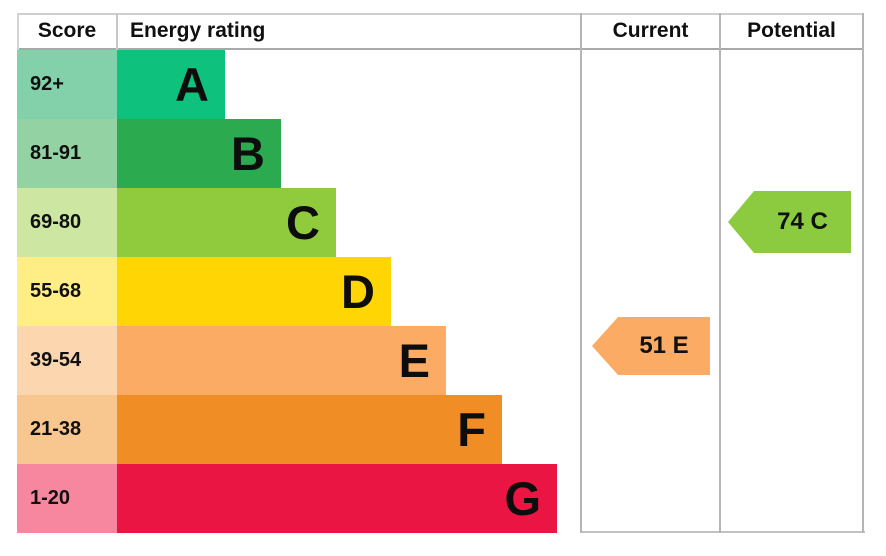 The width and height of the screenshot is (886, 556). What do you see at coordinates (226, 222) in the screenshot?
I see `band-bar: C` at bounding box center [226, 222].